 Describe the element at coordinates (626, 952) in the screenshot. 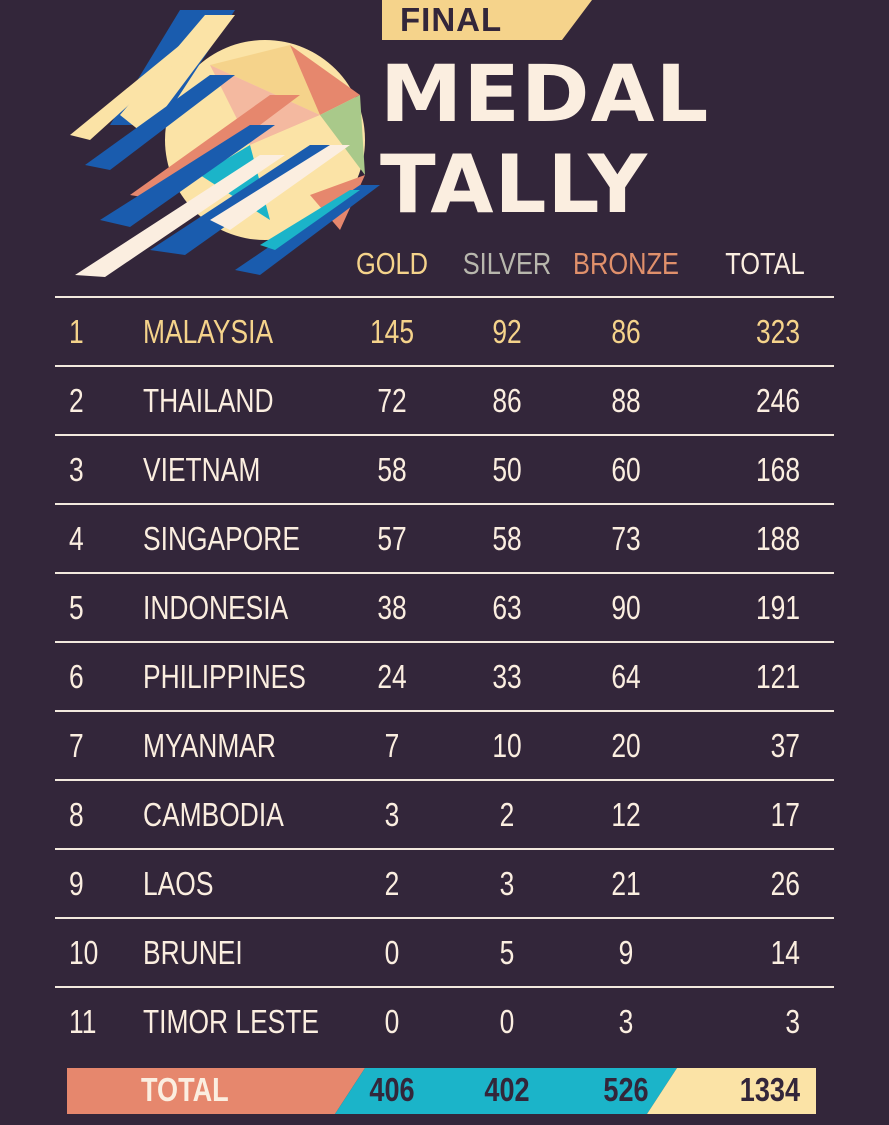

I see `bronze-cell: 9` at that location.